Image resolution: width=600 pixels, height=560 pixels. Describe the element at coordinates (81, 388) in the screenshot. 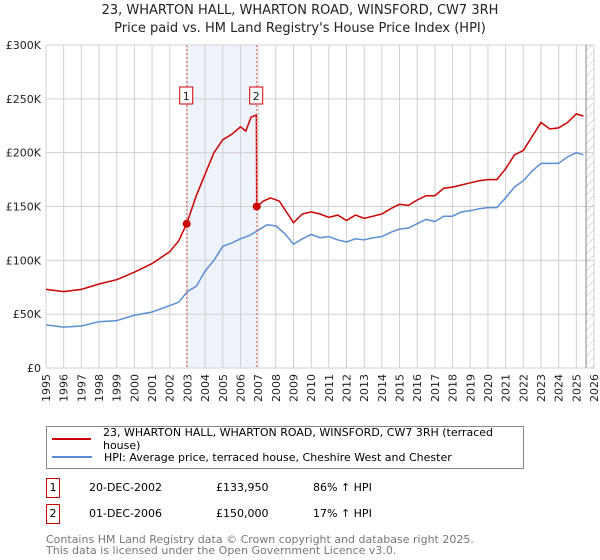

I see `x-tick-label: 1997` at that location.